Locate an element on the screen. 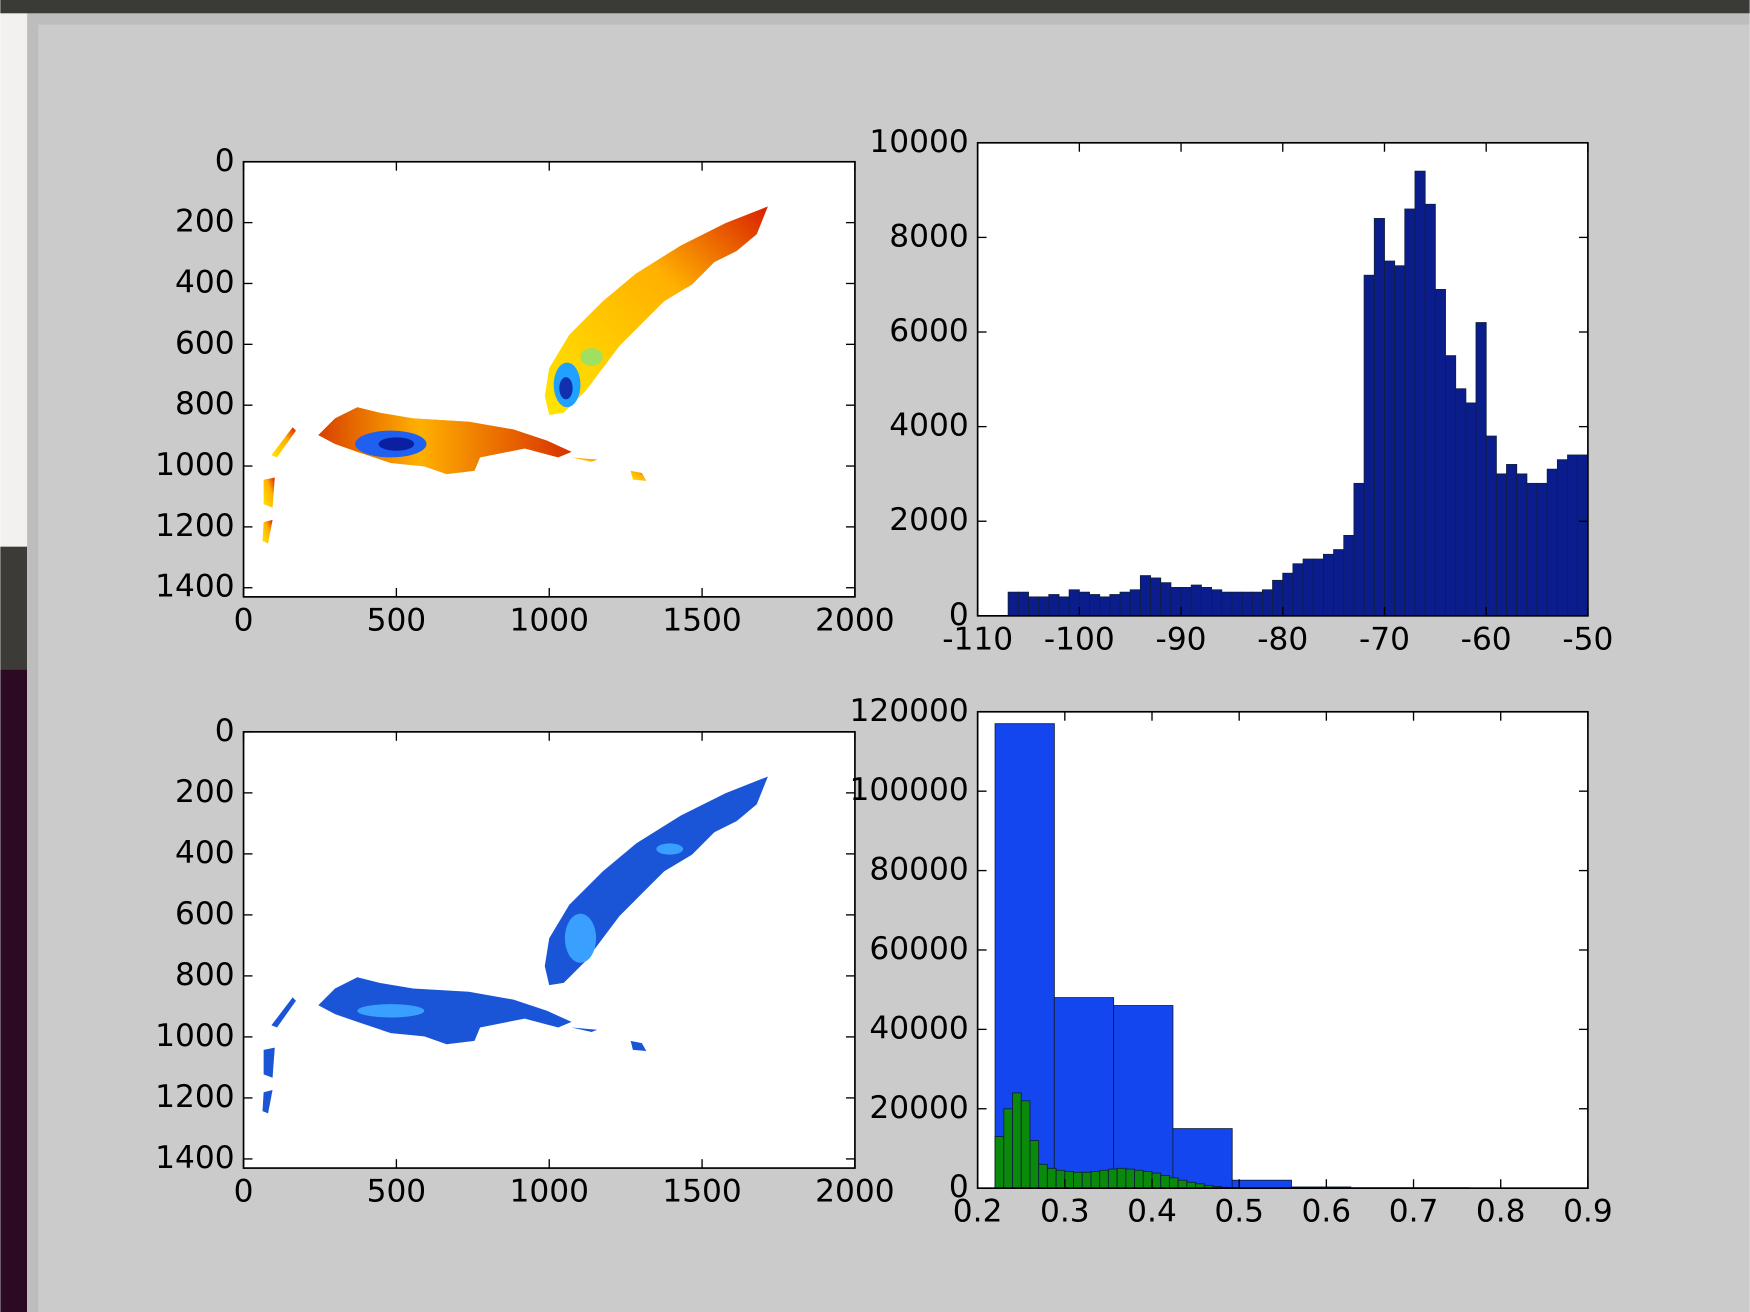  x-tick-label: 0.9 is located at coordinates (1588, 1212).